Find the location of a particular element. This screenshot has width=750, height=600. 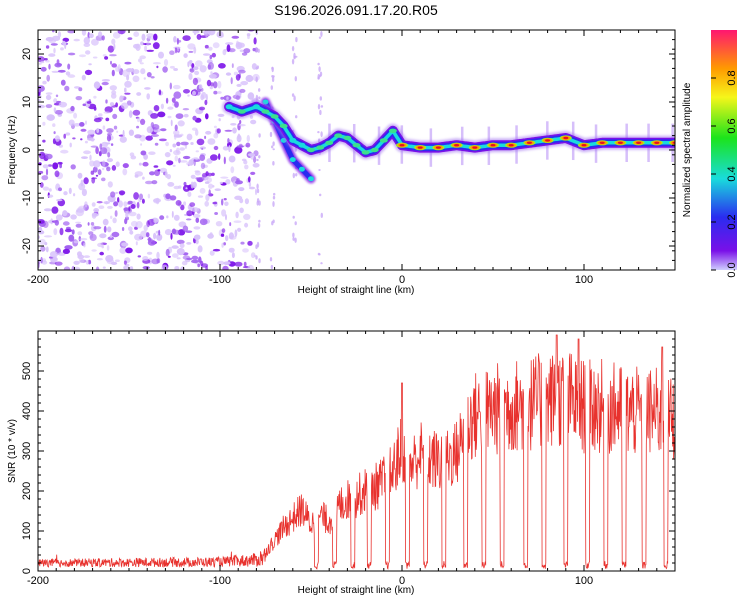

snr-x-tick-label: 100 is located at coordinates (584, 581).